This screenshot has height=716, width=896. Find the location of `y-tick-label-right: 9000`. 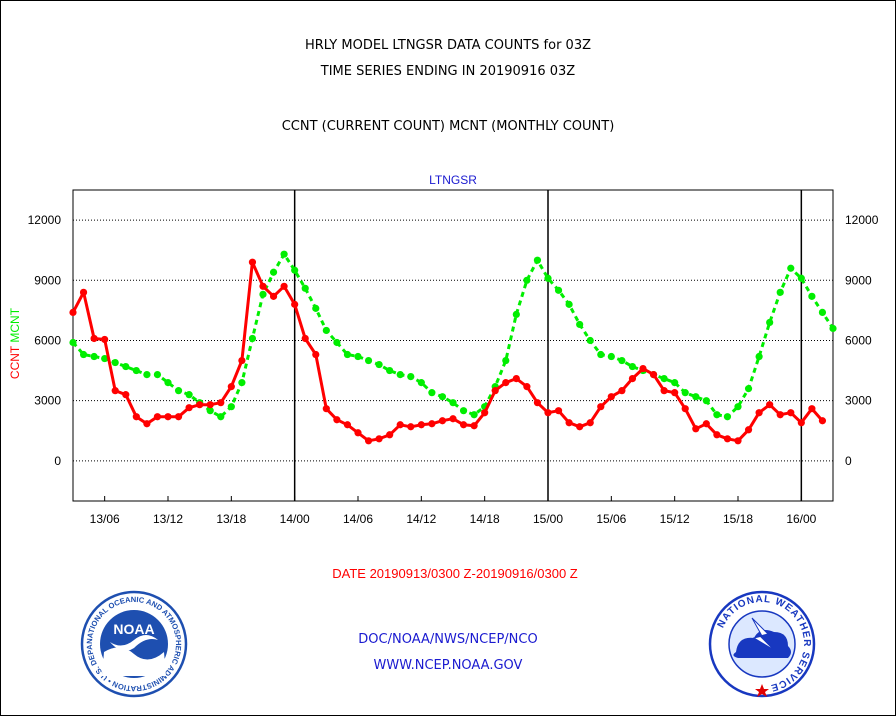

y-tick-label-right: 9000 is located at coordinates (858, 280).